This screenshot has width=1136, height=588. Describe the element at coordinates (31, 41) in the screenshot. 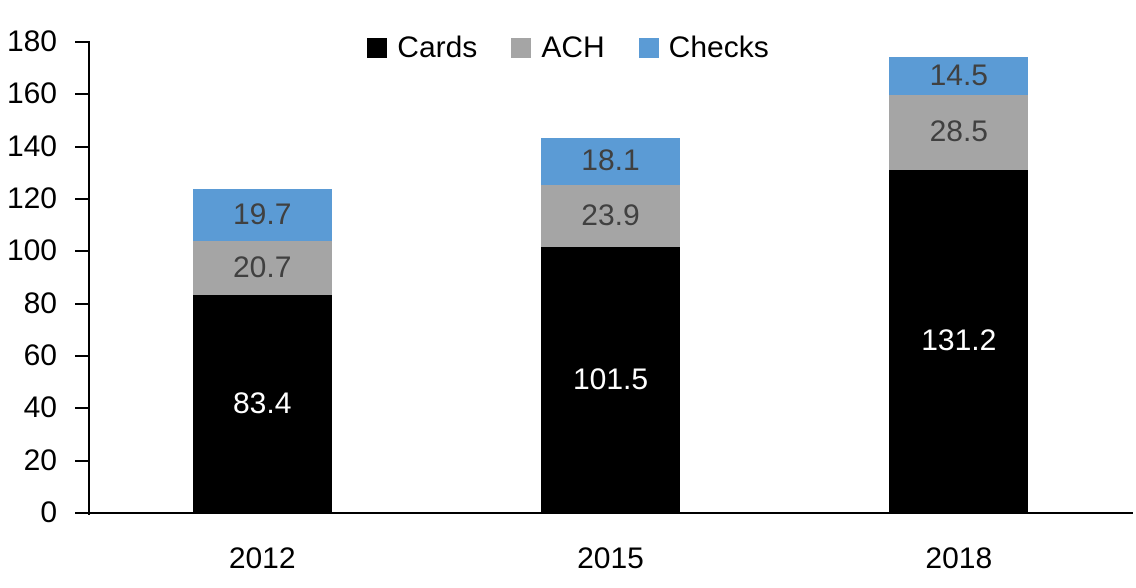

I see `y-axis-tick-label: 180` at that location.